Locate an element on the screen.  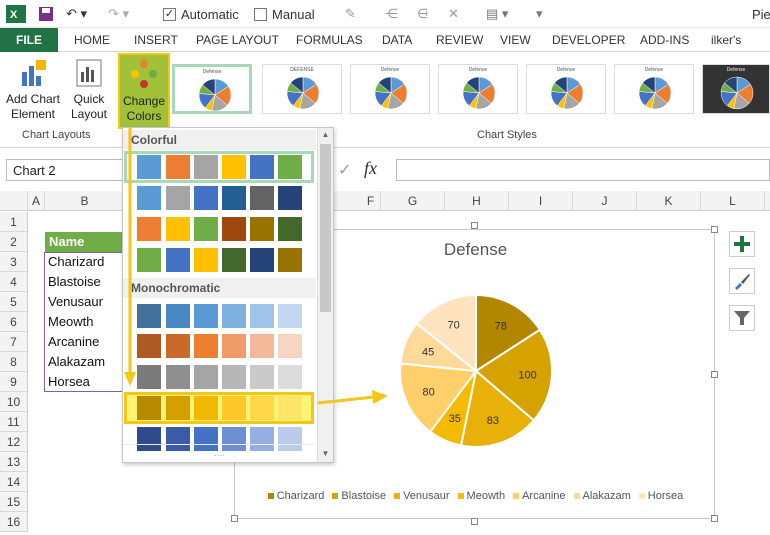
select-all-corner is located at coordinates (14, 201).